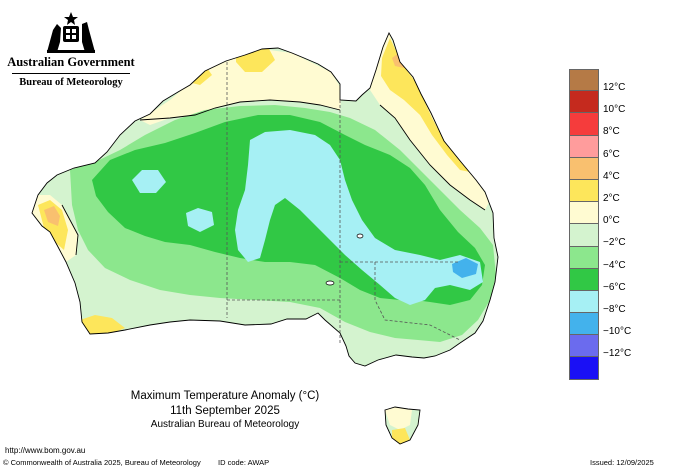 The image size is (680, 467). I want to click on legend-row: 10°C, so click(615, 103).